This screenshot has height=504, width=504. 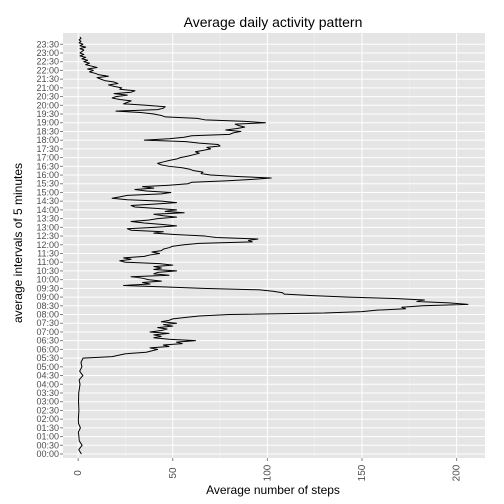 I want to click on y-tick-label: 14:00, so click(x=47, y=210).